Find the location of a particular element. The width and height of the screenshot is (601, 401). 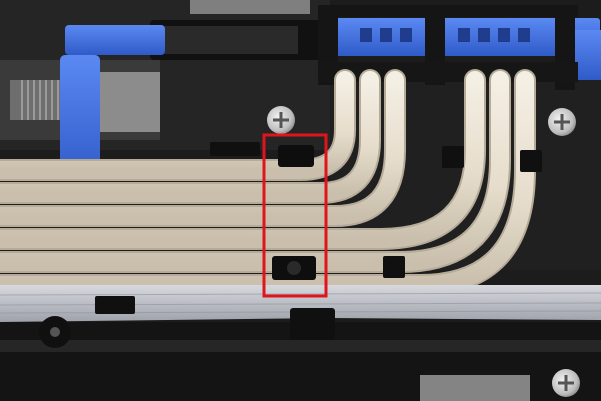

clip-icon is located at coordinates (294, 212).